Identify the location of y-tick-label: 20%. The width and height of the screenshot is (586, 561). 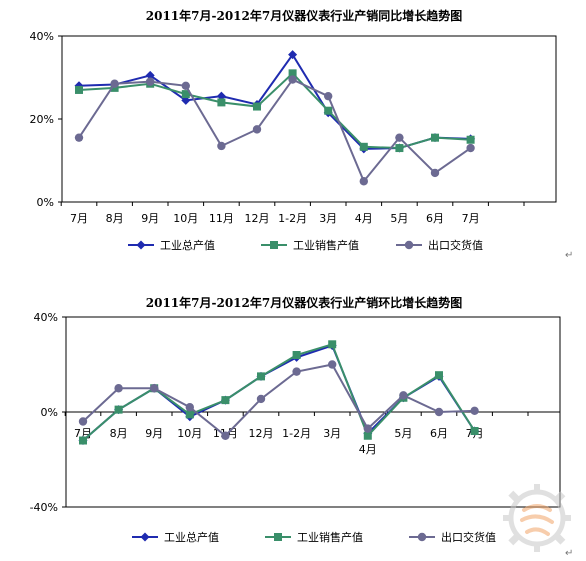
(42, 119).